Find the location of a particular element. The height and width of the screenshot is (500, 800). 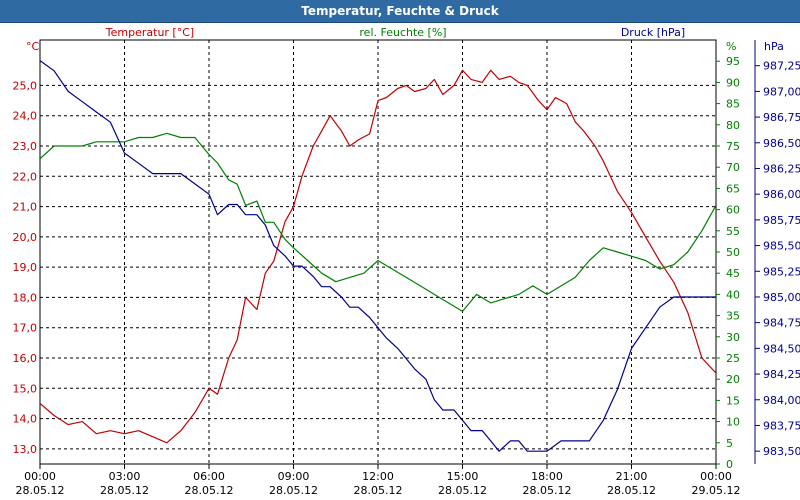

x-tick-time: 12:00 is located at coordinates (378, 476).